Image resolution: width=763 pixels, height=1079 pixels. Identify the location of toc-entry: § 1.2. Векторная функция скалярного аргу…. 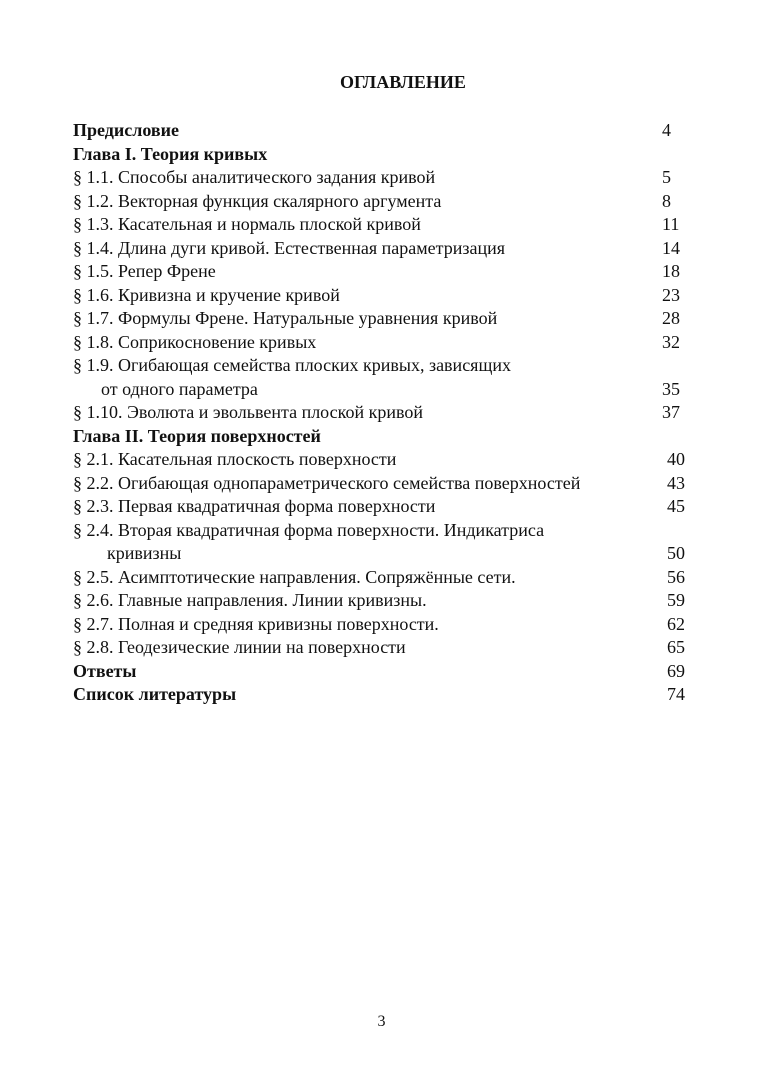
(393, 202).